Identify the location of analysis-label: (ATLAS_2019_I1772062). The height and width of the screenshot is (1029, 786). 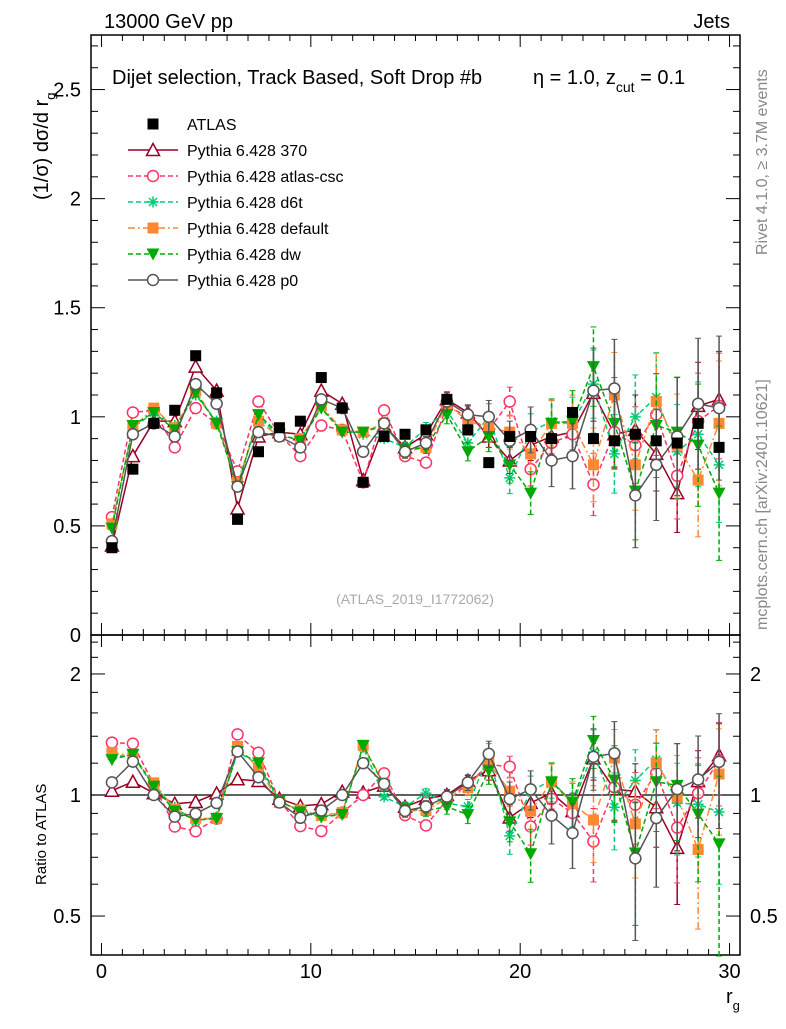
(415, 599).